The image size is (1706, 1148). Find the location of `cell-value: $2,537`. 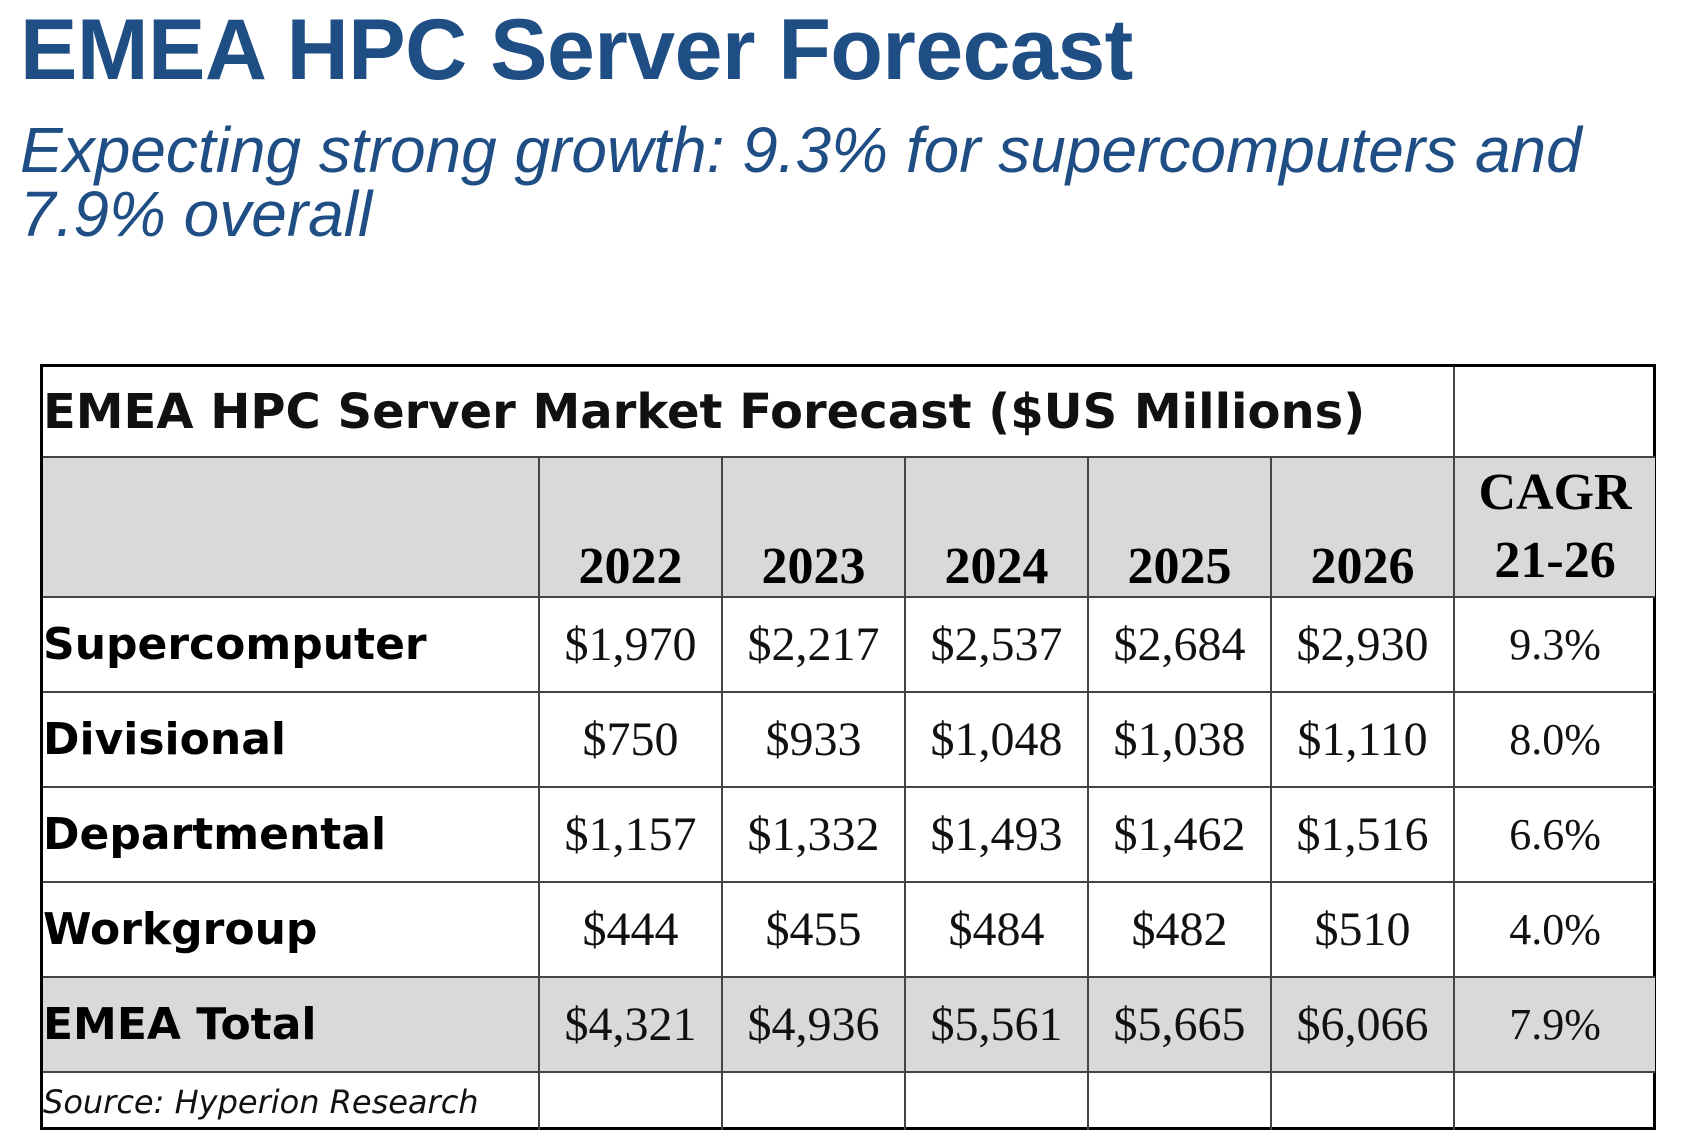

cell-value: $2,537 is located at coordinates (996, 644).